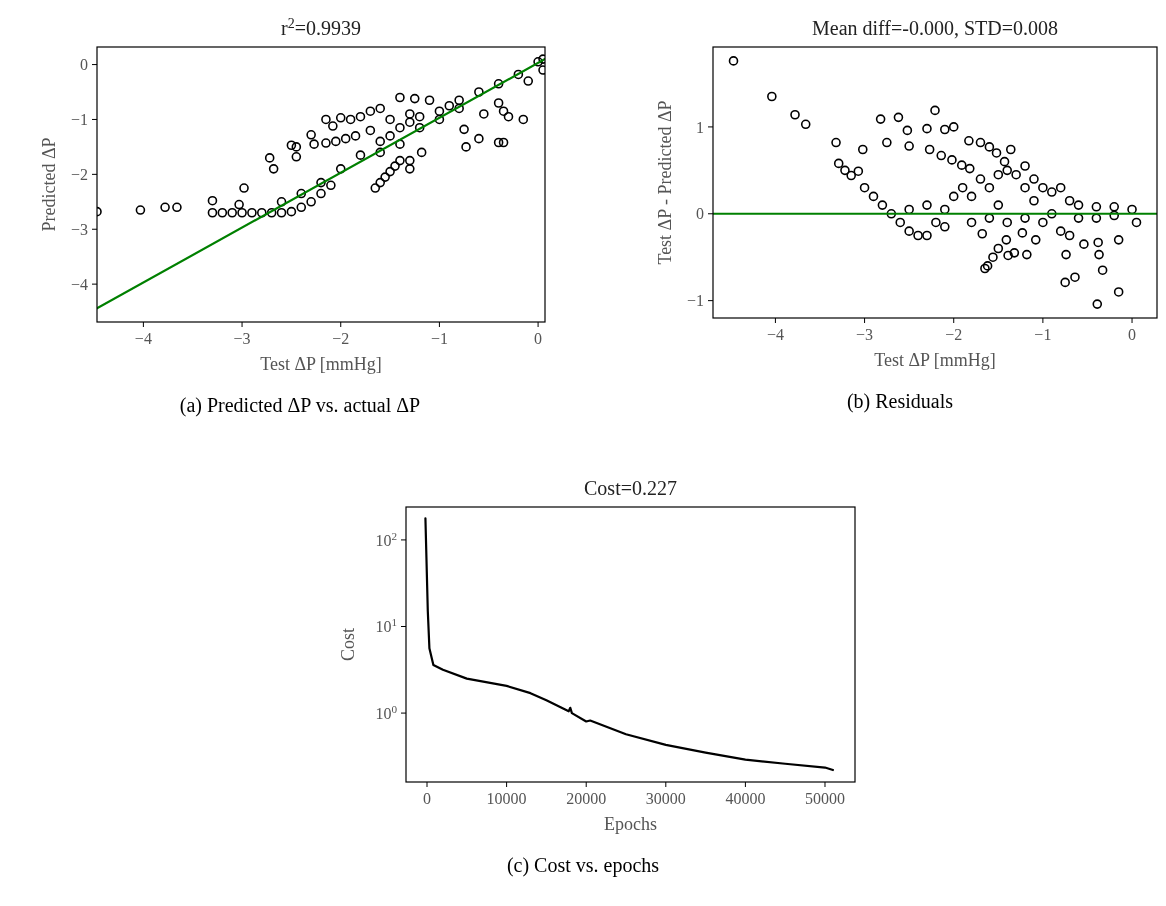  What do you see at coordinates (935, 28) in the screenshot?
I see `chart-title: Mean diff=-0.000, STD=0.008` at bounding box center [935, 28].